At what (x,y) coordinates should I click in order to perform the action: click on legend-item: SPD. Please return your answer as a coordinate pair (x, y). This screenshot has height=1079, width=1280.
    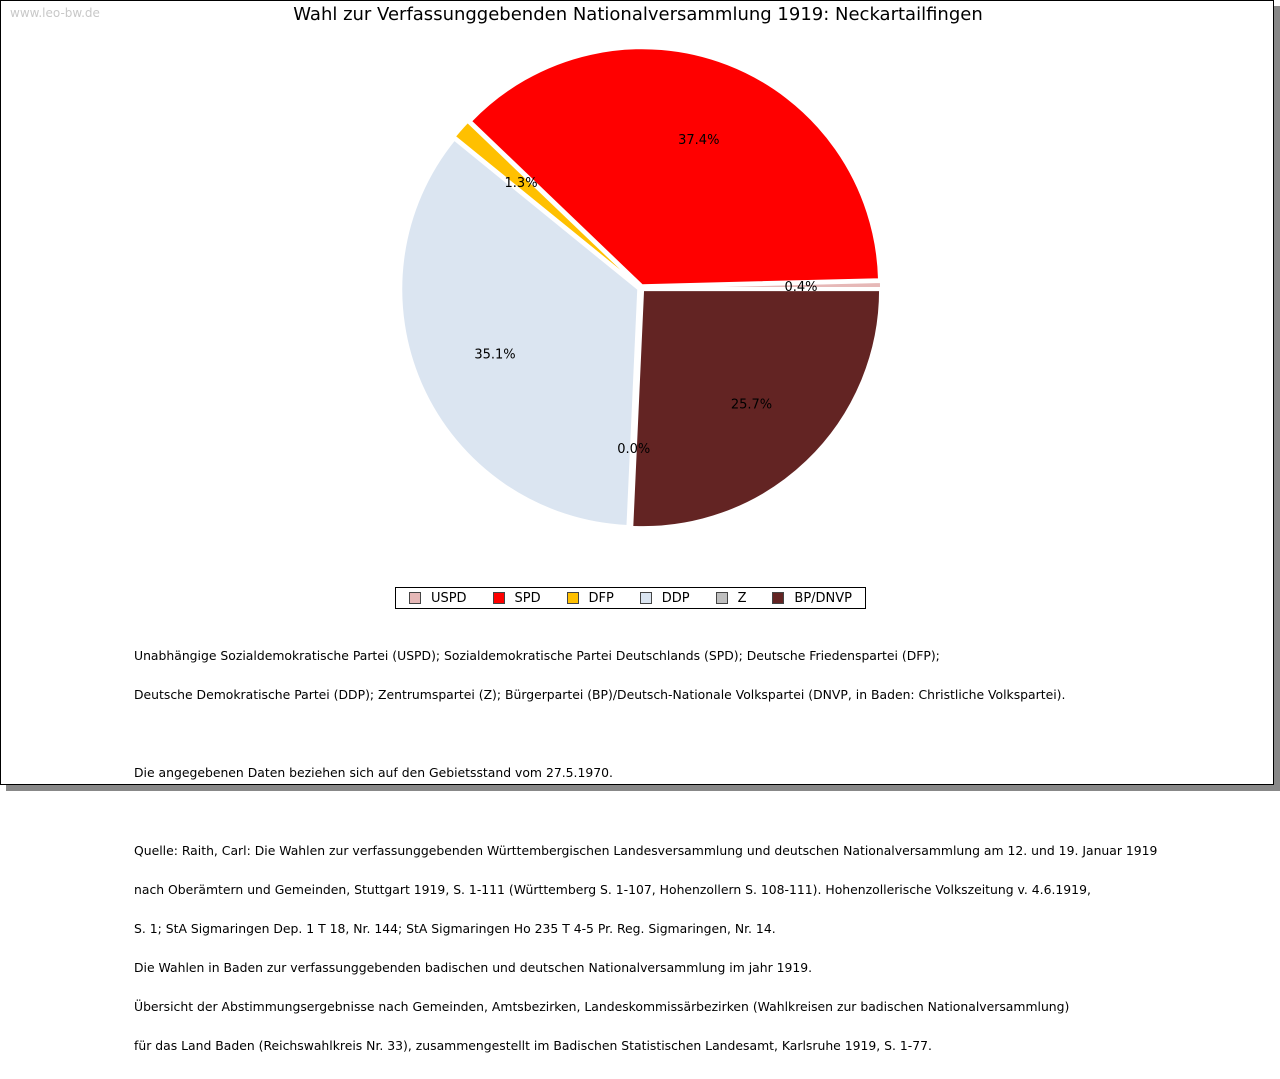
    Looking at the image, I should click on (516, 598).